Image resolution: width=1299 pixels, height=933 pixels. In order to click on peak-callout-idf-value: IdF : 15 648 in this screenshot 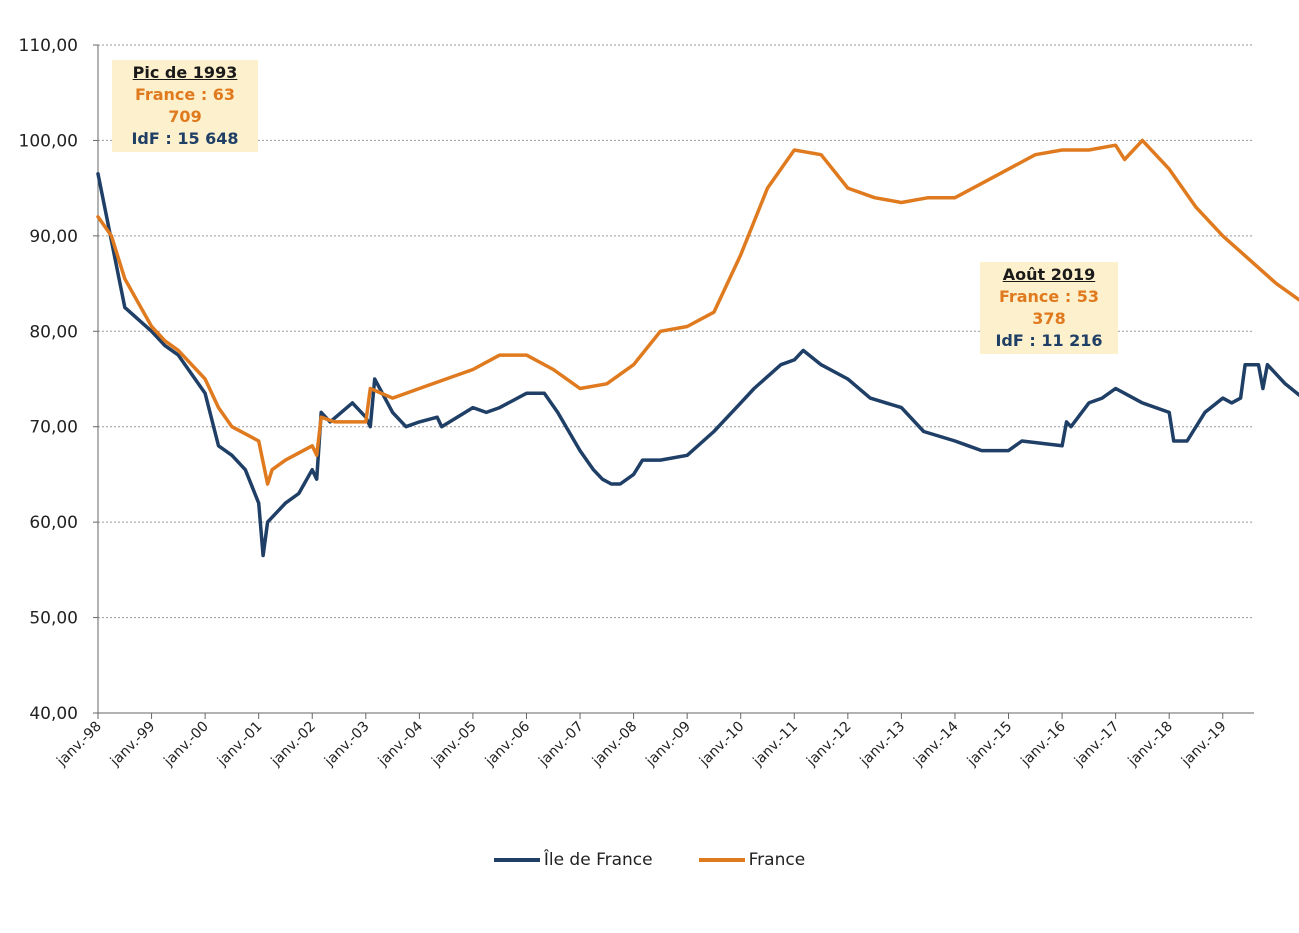, I will do `click(185, 138)`.